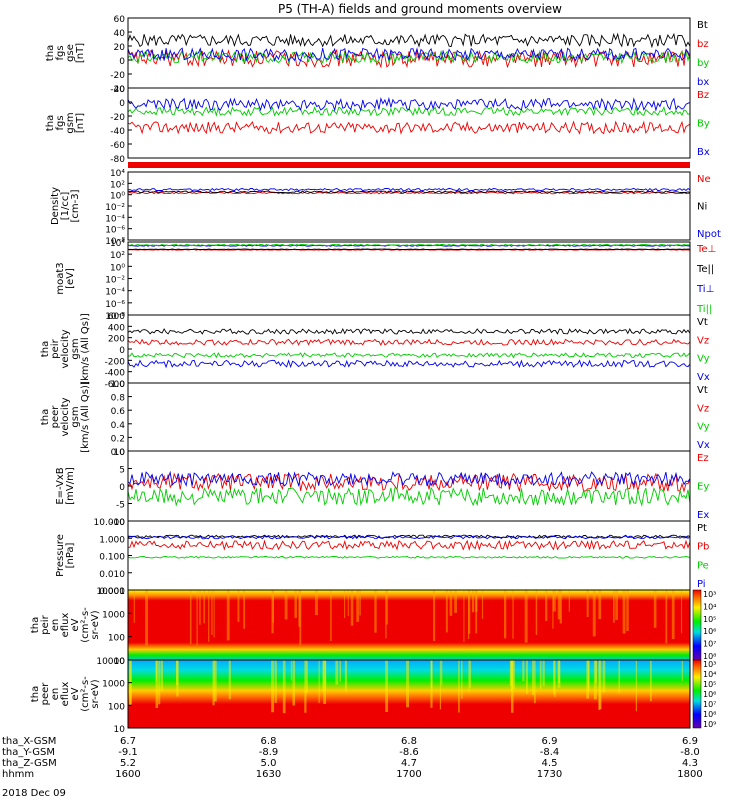  Describe the element at coordinates (115, 231) in the screenshot. I see `ytick-label: 10⁻⁶` at that location.